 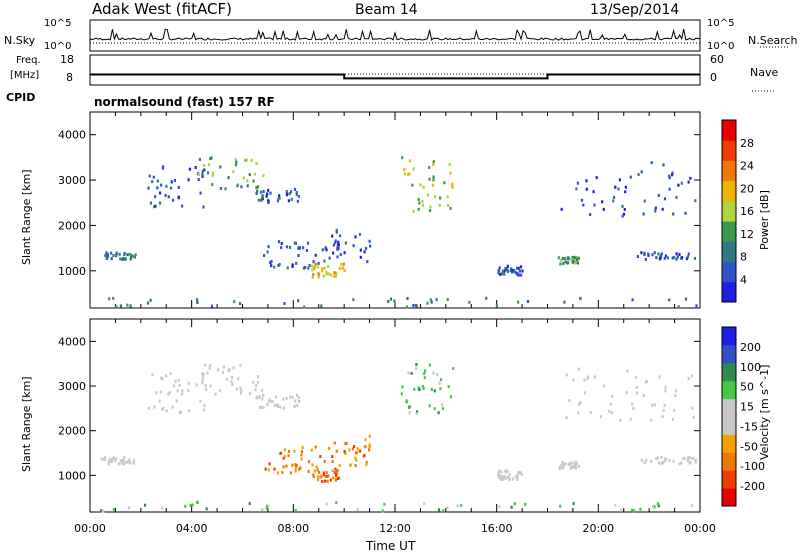 What do you see at coordinates (700, 528) in the screenshot?
I see `x-tick-label: 00:00` at bounding box center [700, 528].